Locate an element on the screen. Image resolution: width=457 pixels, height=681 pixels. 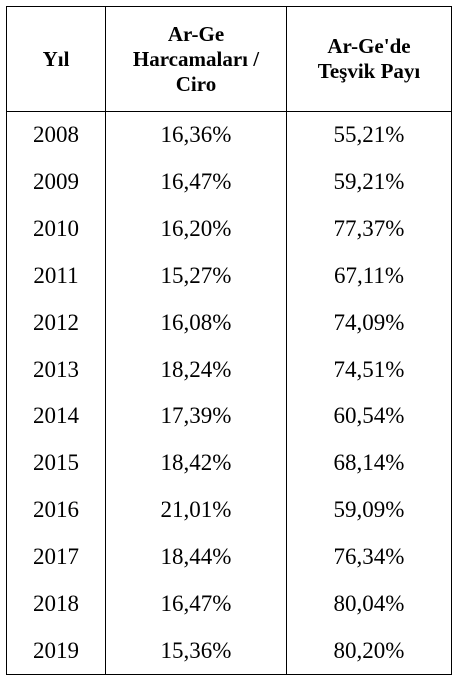
cell-rd-incentive-share: 77,37% is located at coordinates (369, 229).